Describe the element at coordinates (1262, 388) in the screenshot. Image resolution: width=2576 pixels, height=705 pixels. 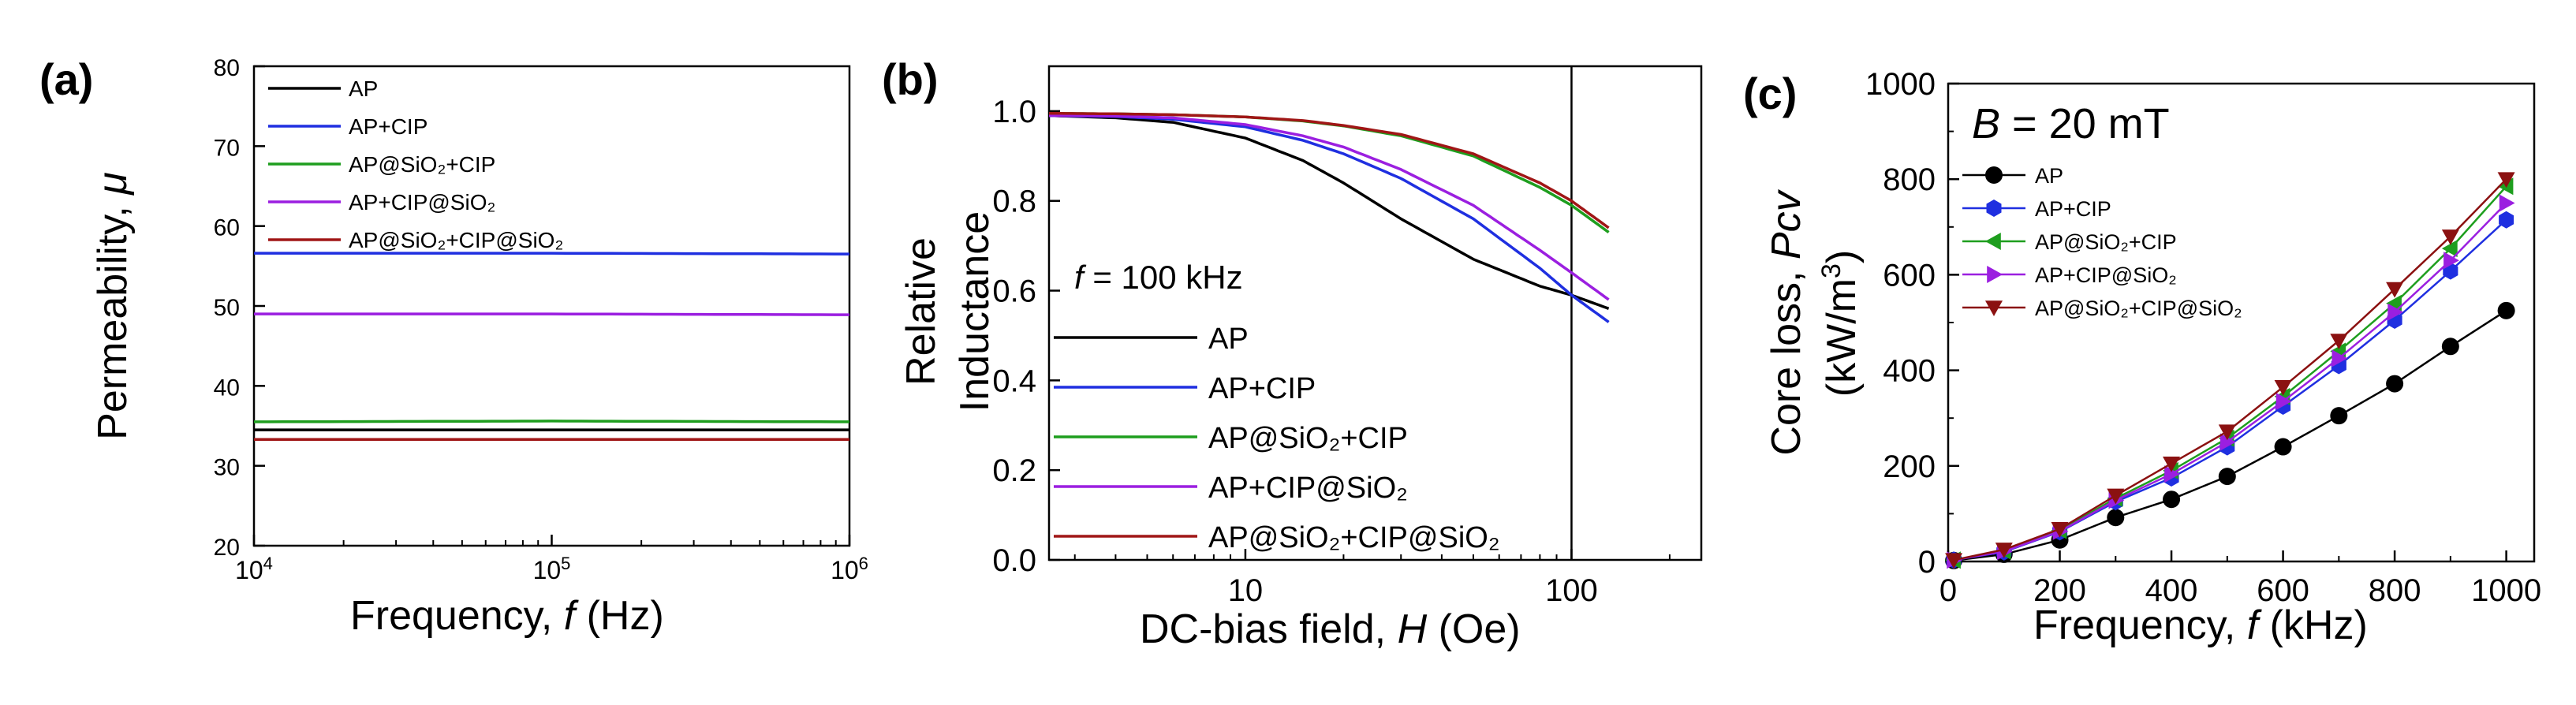
I see `legend-label-b: AP+CIP` at that location.